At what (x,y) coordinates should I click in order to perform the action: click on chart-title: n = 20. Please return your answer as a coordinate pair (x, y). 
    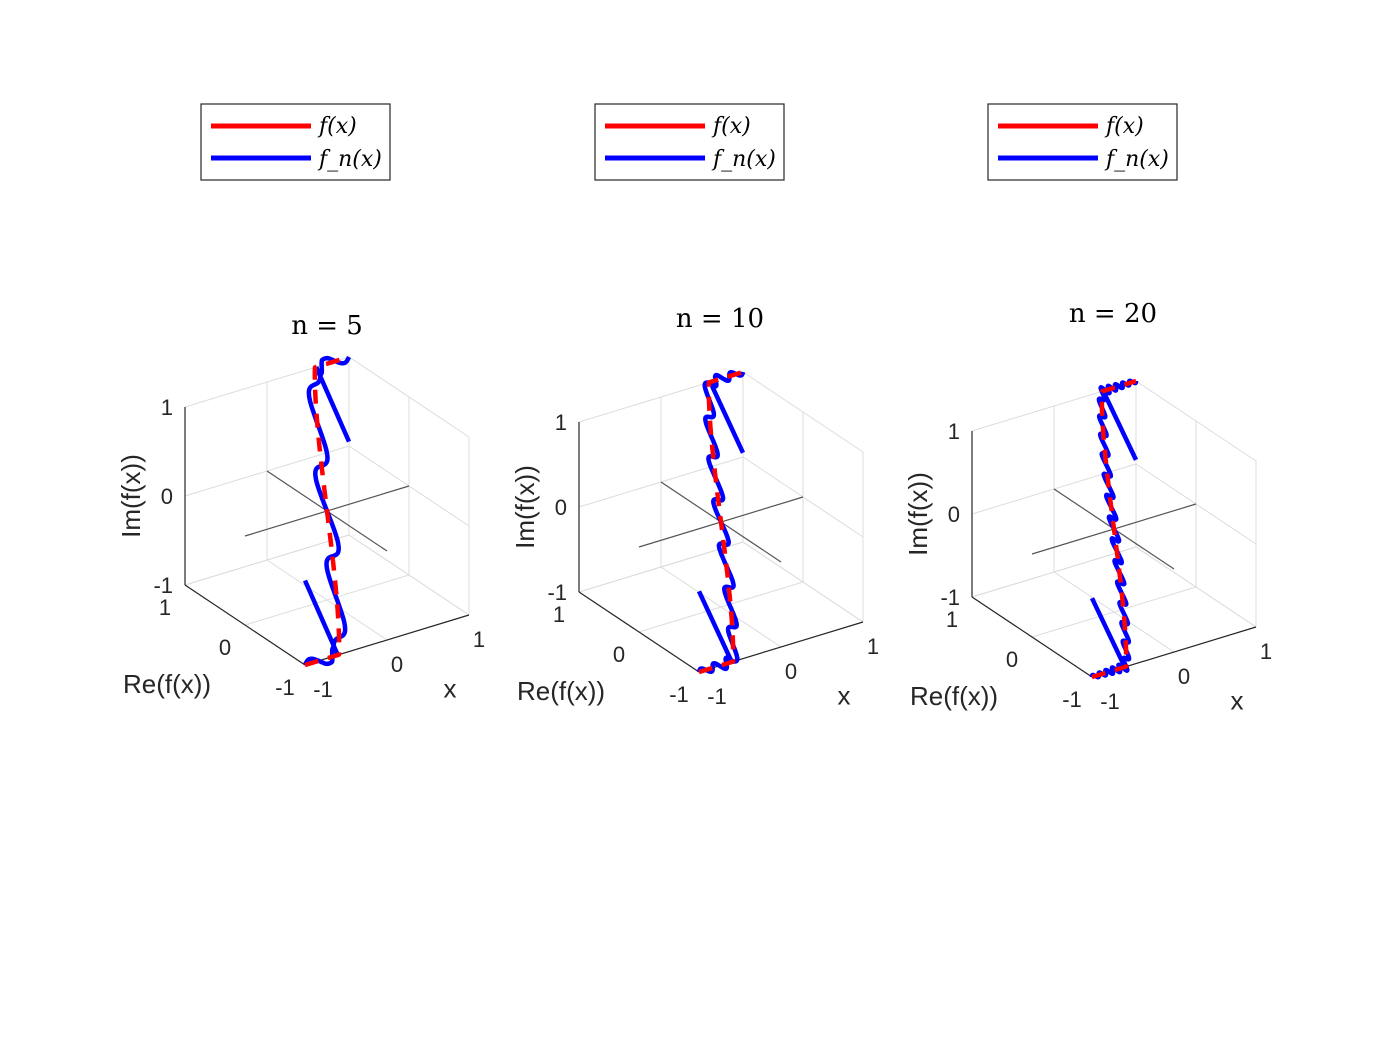
    Looking at the image, I should click on (1113, 314).